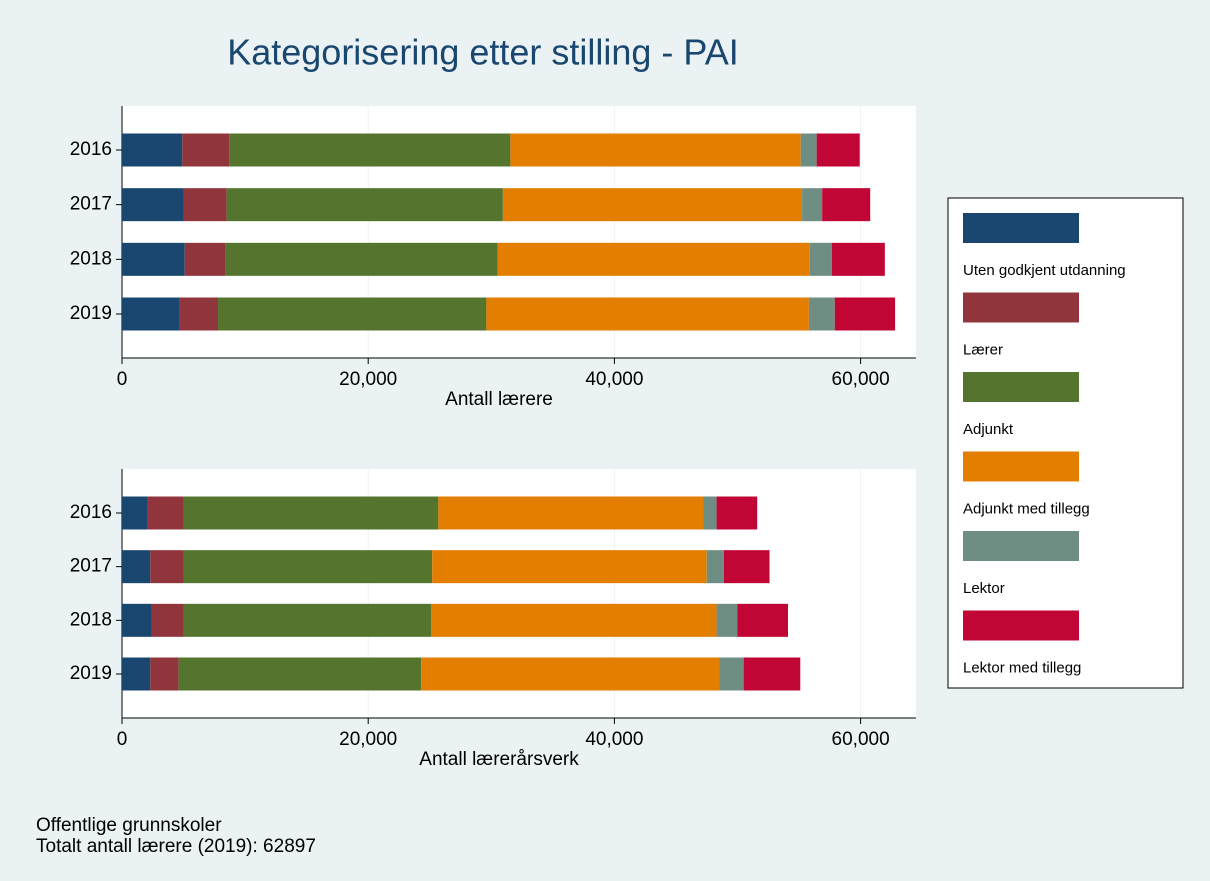 The width and height of the screenshot is (1210, 881). Describe the element at coordinates (1022, 667) in the screenshot. I see `legend-label: Lektor med tillegg` at that location.